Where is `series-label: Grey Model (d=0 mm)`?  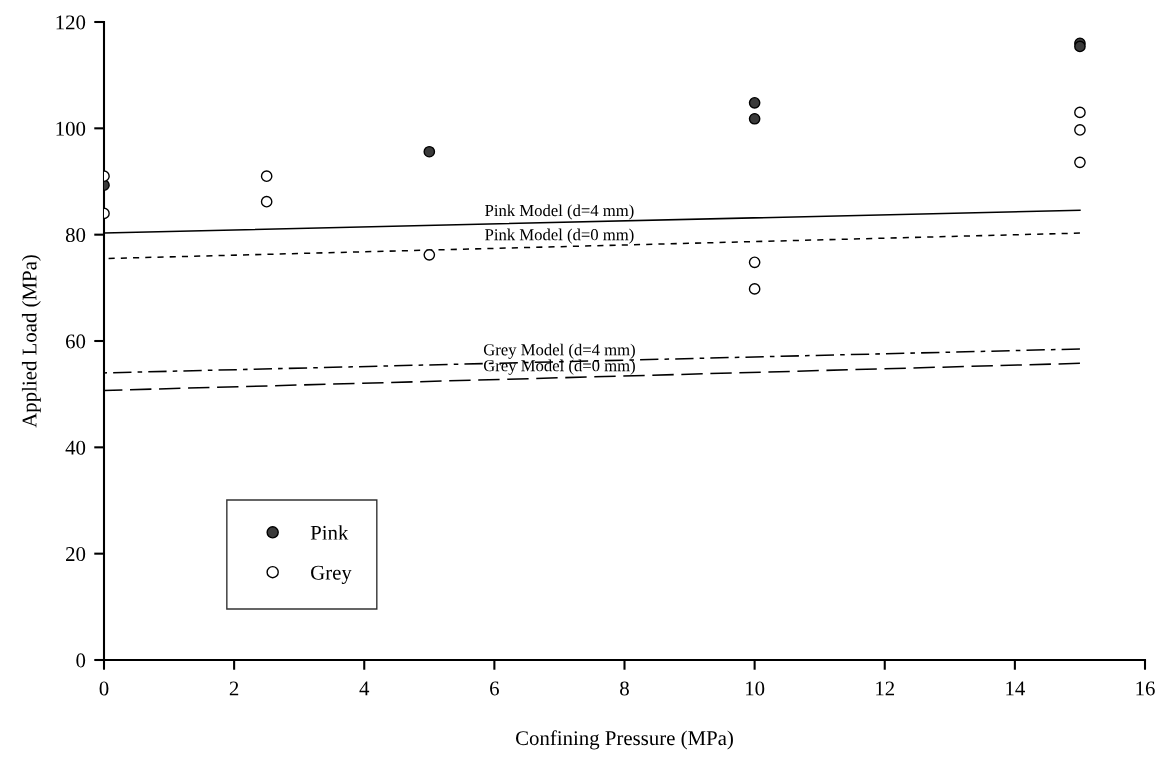
series-label: Grey Model (d=0 mm) is located at coordinates (559, 367).